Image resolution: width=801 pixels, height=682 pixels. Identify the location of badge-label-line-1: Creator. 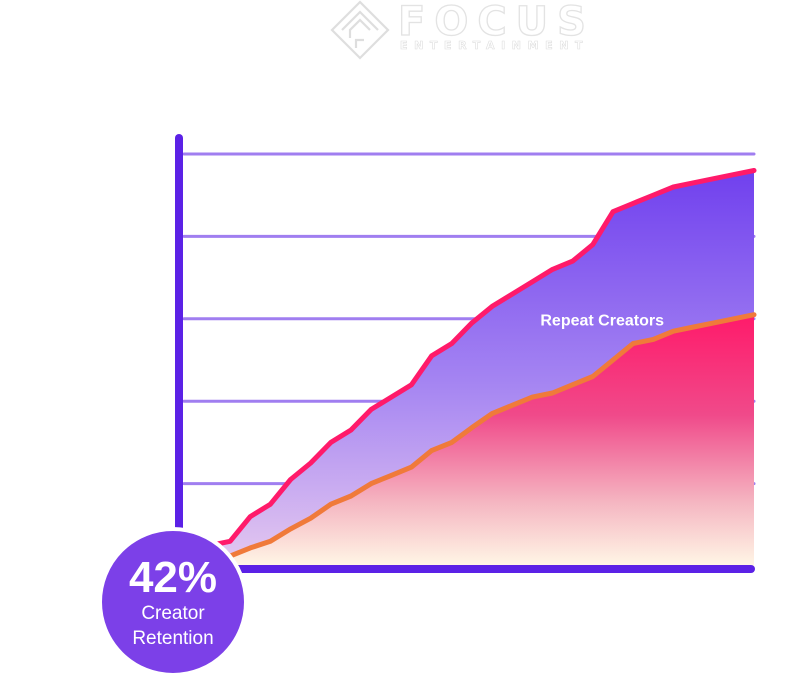
(173, 613).